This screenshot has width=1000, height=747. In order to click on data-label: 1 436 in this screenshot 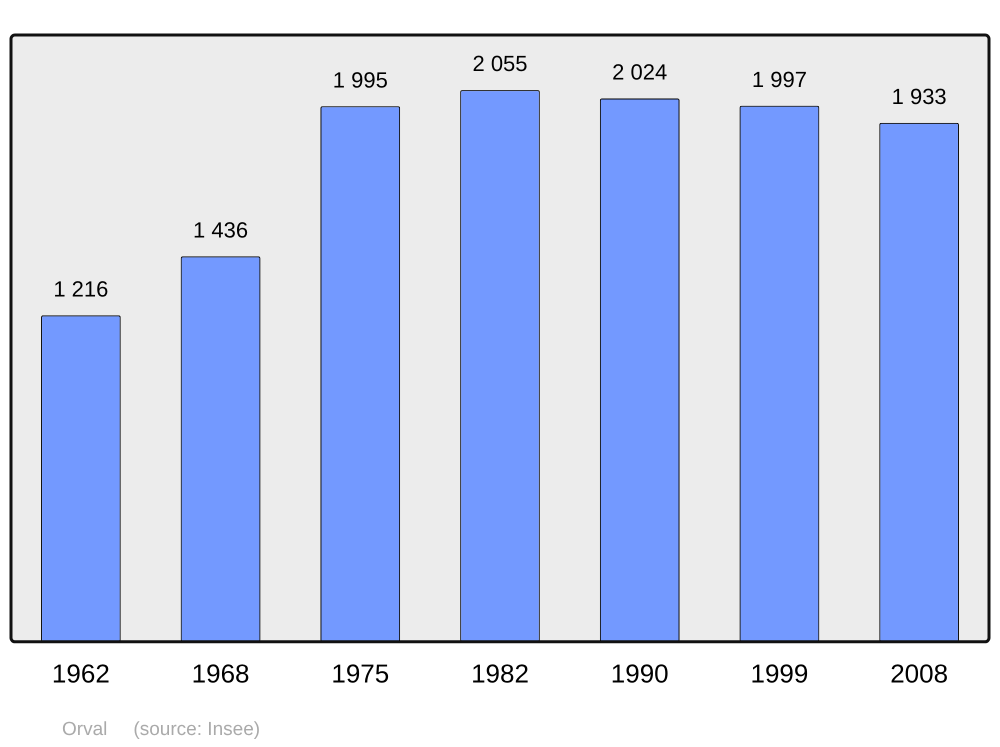, I will do `click(220, 229)`.